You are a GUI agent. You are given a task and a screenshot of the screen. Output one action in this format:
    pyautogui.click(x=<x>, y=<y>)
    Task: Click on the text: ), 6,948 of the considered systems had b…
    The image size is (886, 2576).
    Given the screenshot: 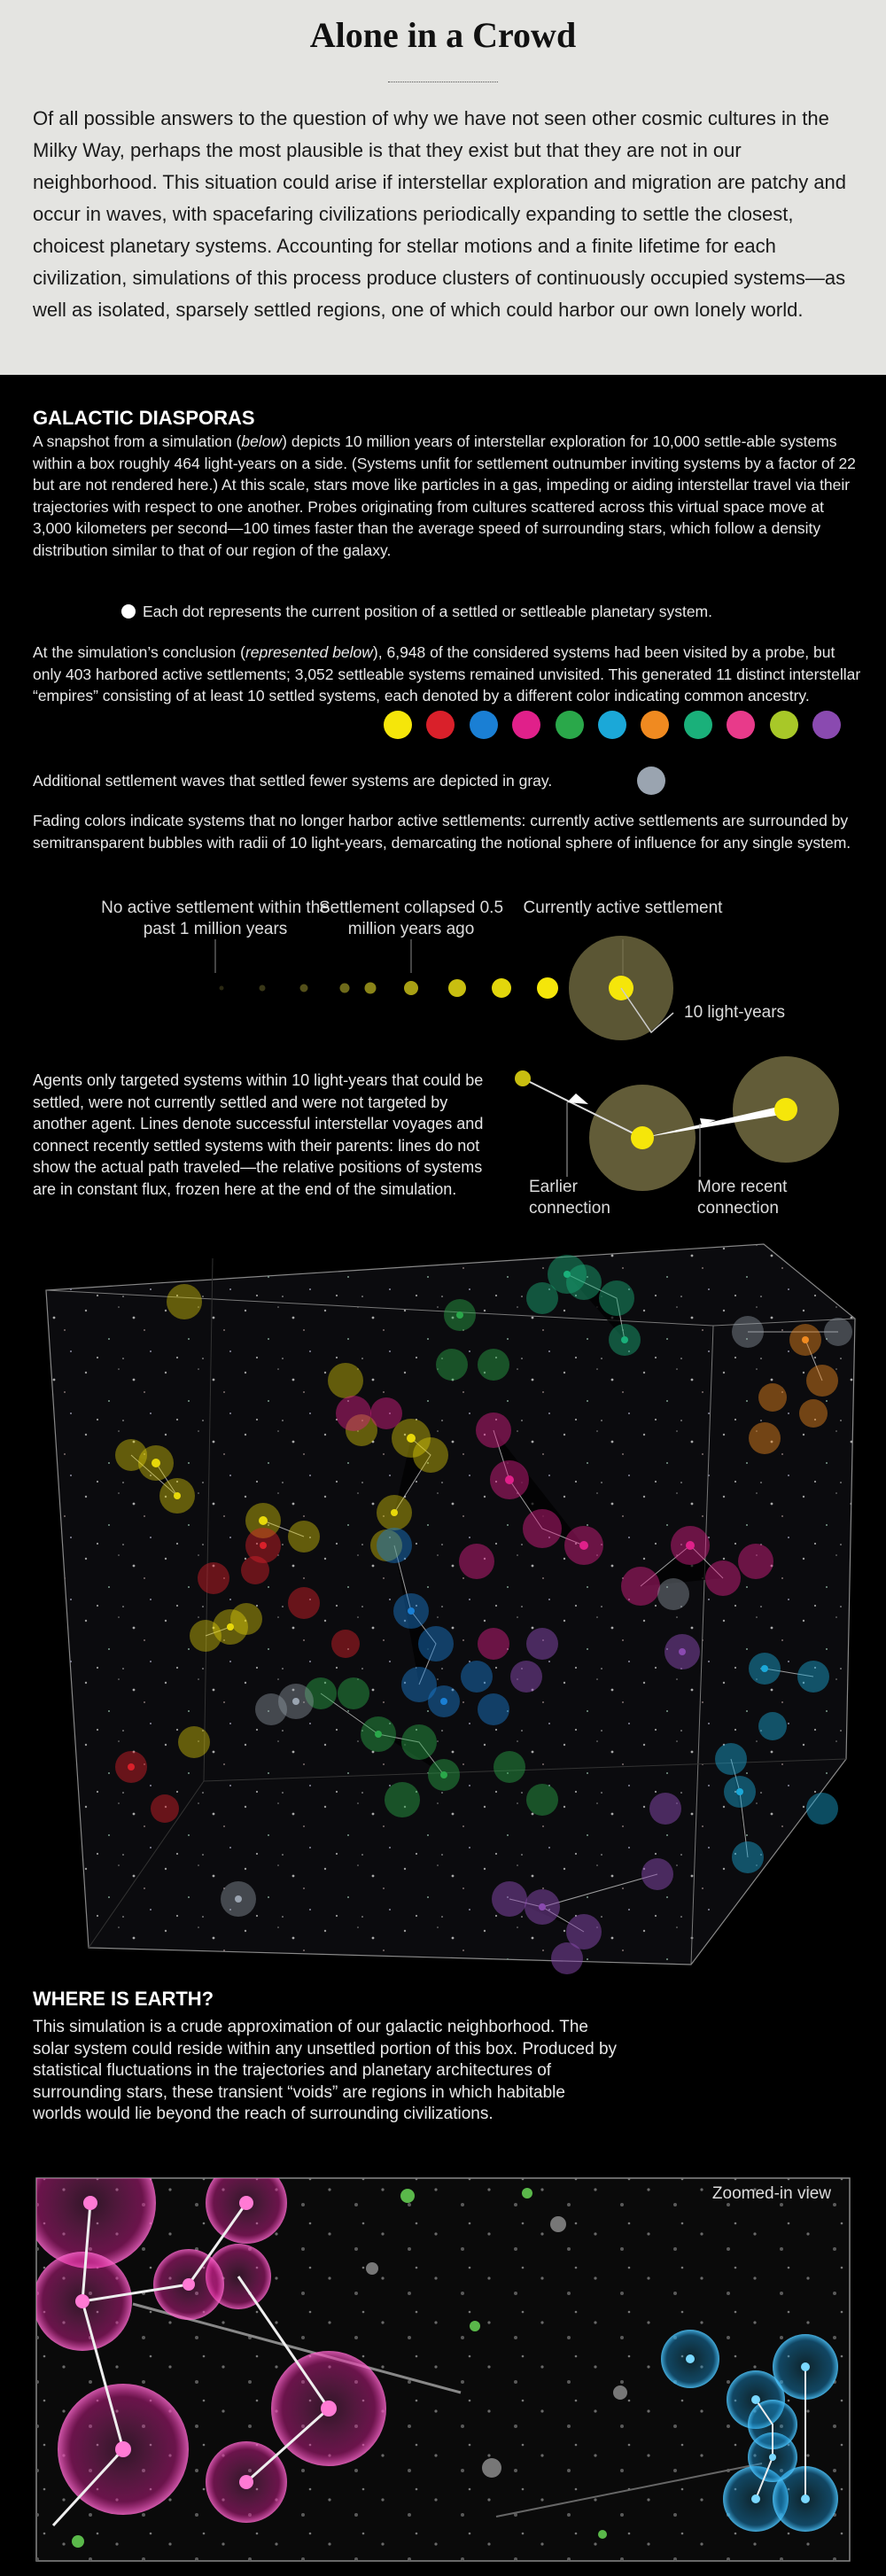 What is the action you would take?
    pyautogui.click(x=447, y=674)
    